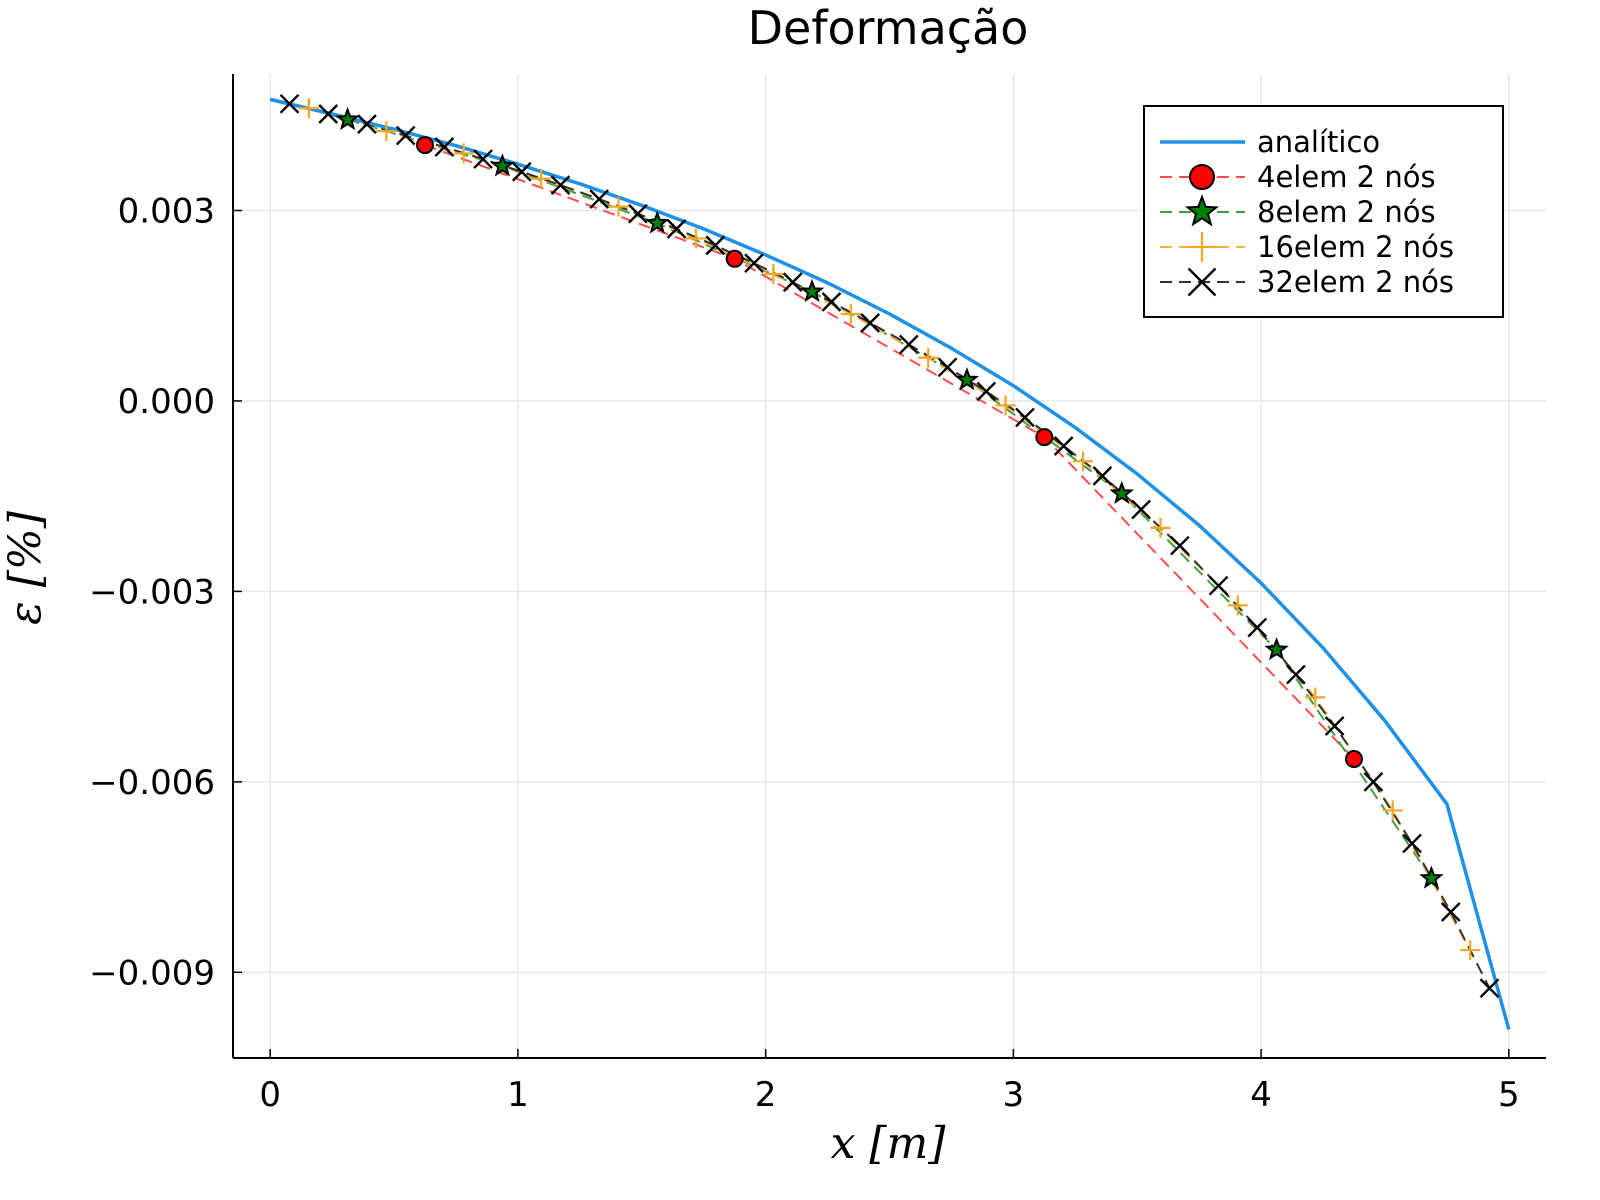 This screenshot has height=1200, width=1600. I want to click on y-tick-label: −0.003, so click(152, 592).